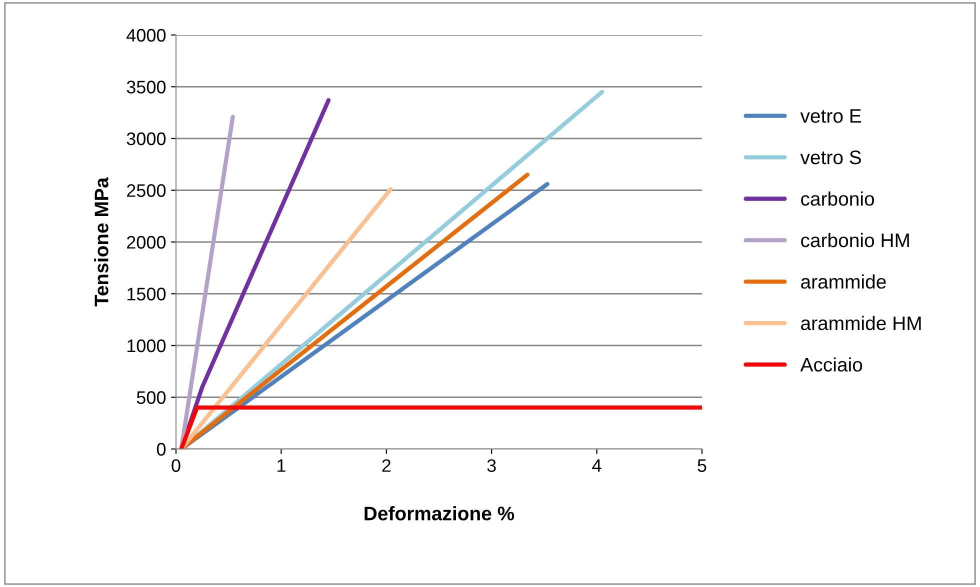 The image size is (980, 587). I want to click on x-tick-label: 5, so click(702, 465).